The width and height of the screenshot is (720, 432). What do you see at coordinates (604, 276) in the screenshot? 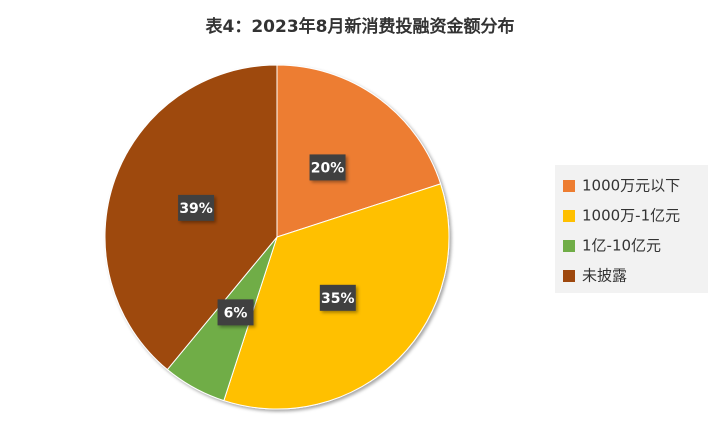
I see `legend-label: 未披露` at bounding box center [604, 276].